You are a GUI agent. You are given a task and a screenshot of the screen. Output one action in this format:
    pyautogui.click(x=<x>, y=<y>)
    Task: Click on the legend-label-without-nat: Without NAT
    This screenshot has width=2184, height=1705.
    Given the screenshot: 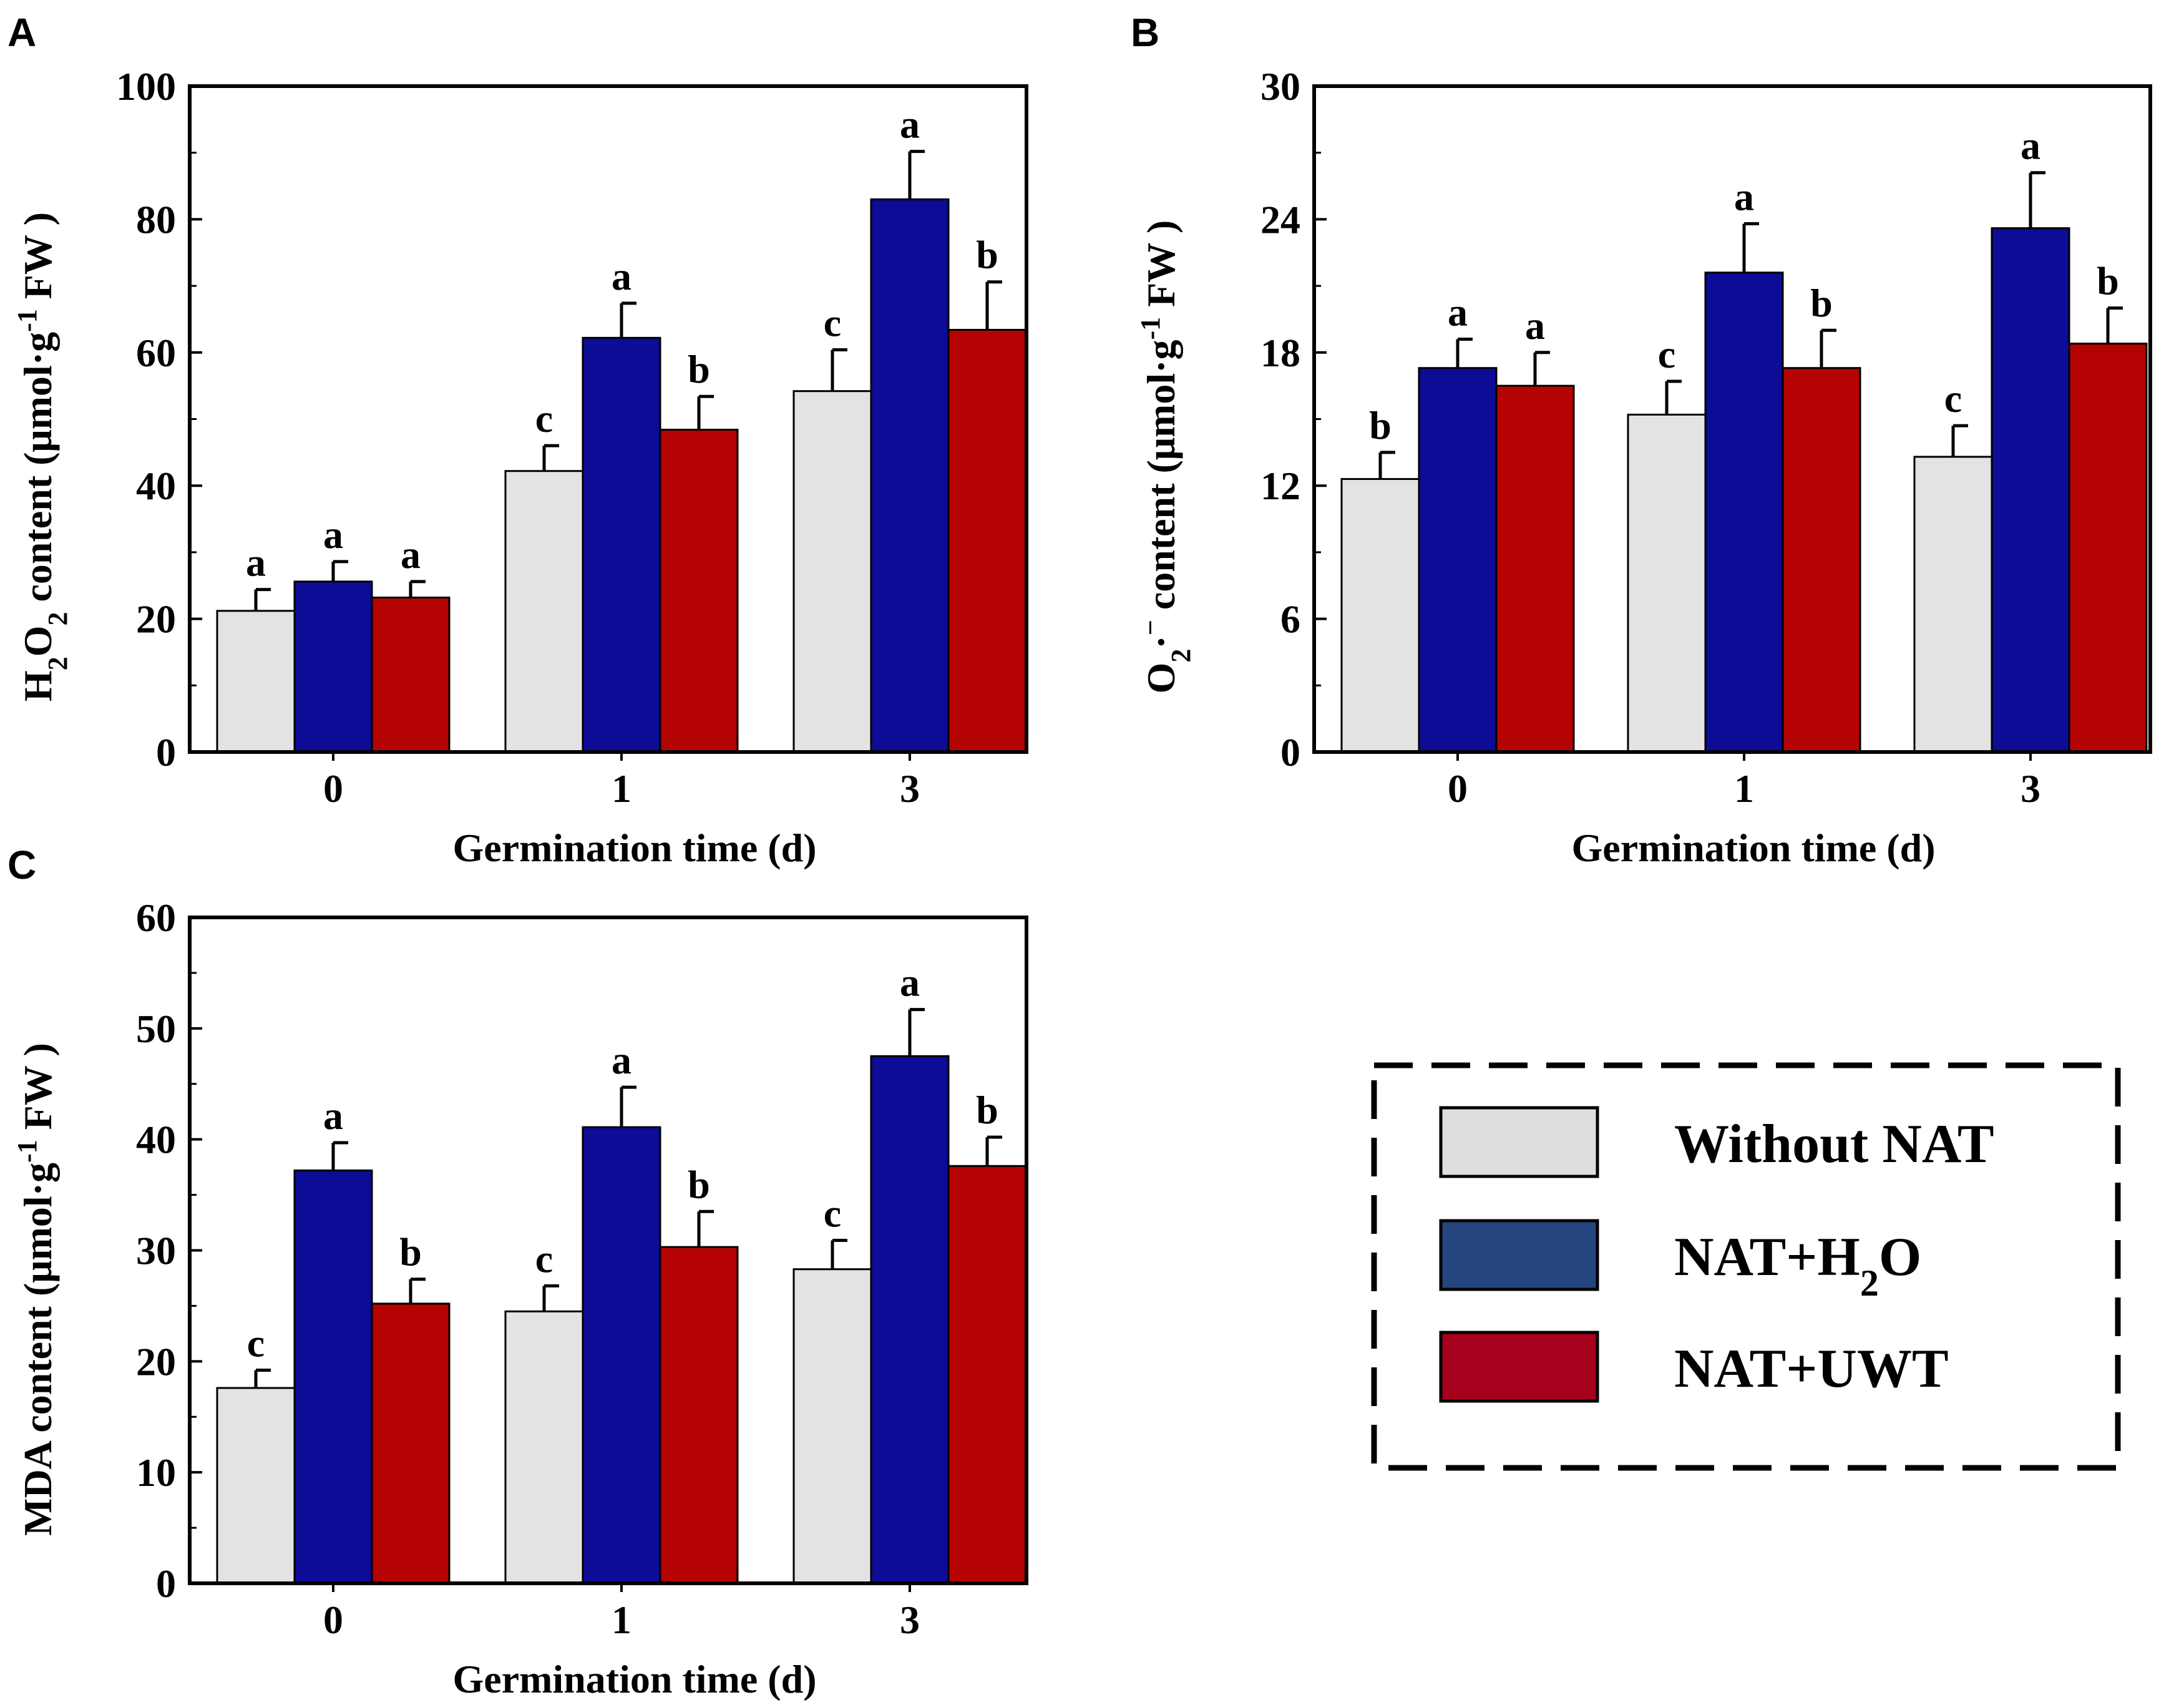 What is the action you would take?
    pyautogui.click(x=1834, y=1144)
    